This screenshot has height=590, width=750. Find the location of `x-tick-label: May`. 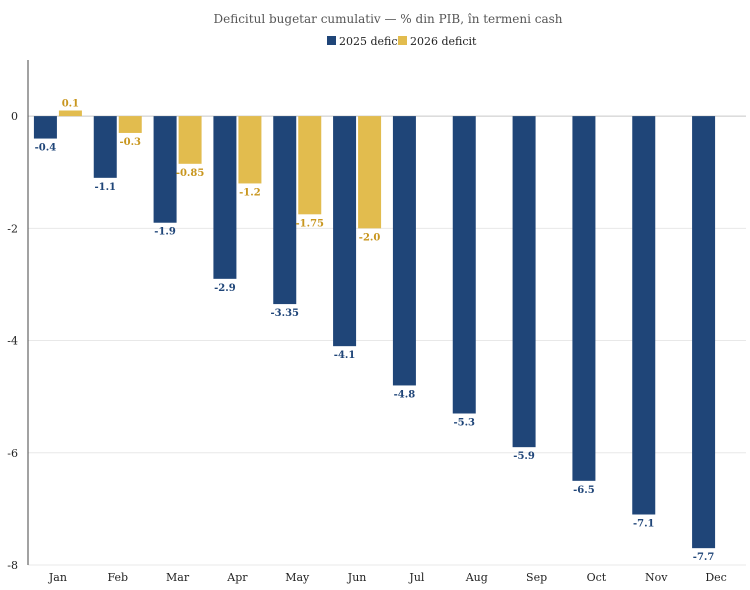

x-tick-label: May is located at coordinates (297, 577).